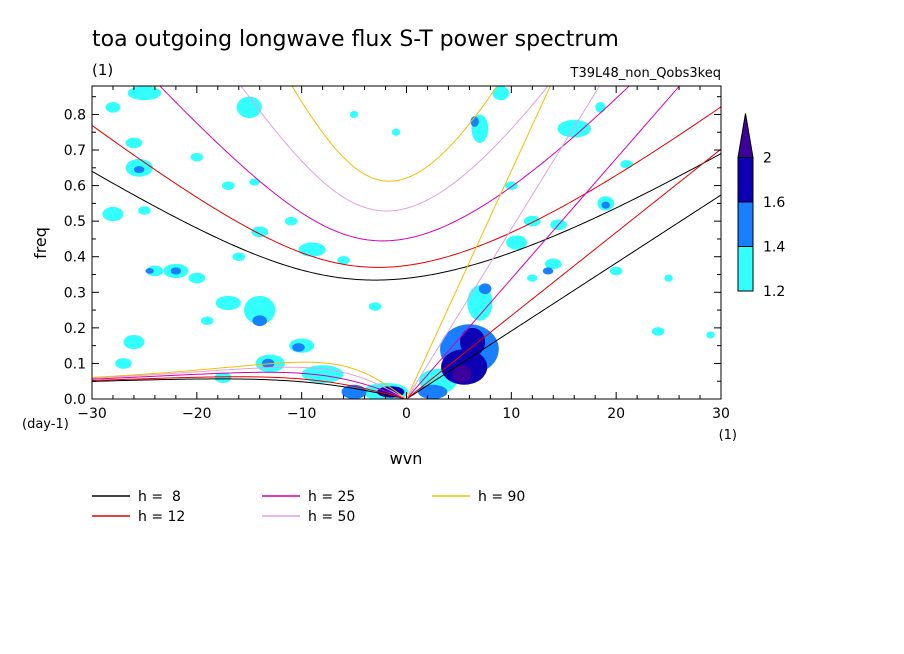  I want to click on y-tick-label: 0.3, so click(75, 293).